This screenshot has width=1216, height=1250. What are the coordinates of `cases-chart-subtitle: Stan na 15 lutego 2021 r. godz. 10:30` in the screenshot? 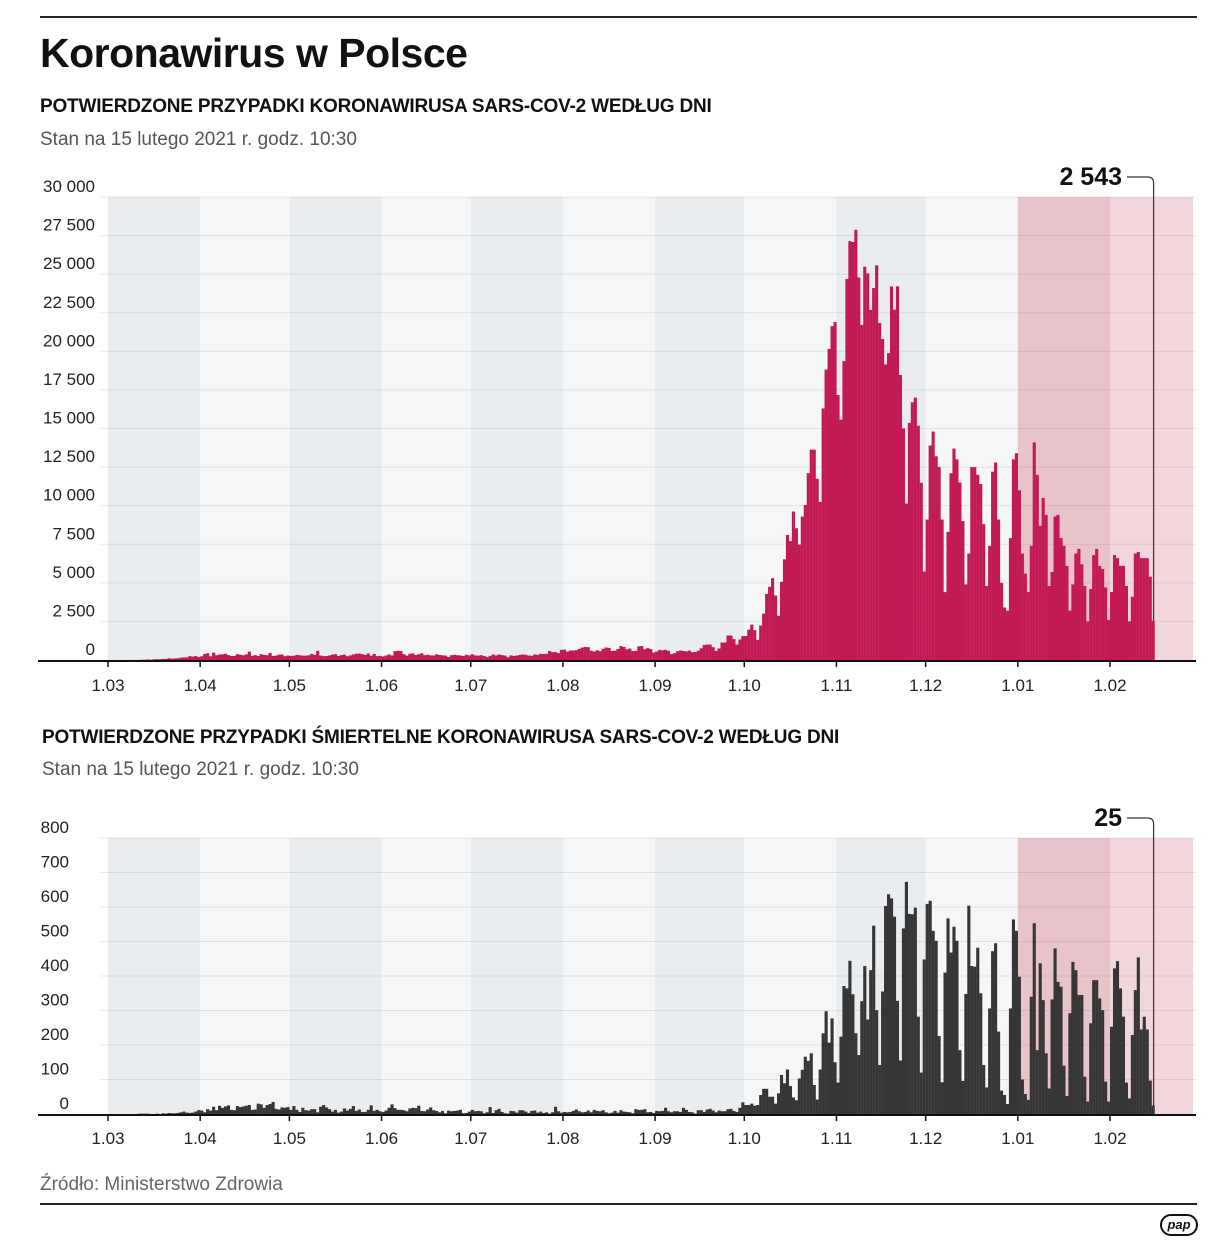 It's located at (198, 139).